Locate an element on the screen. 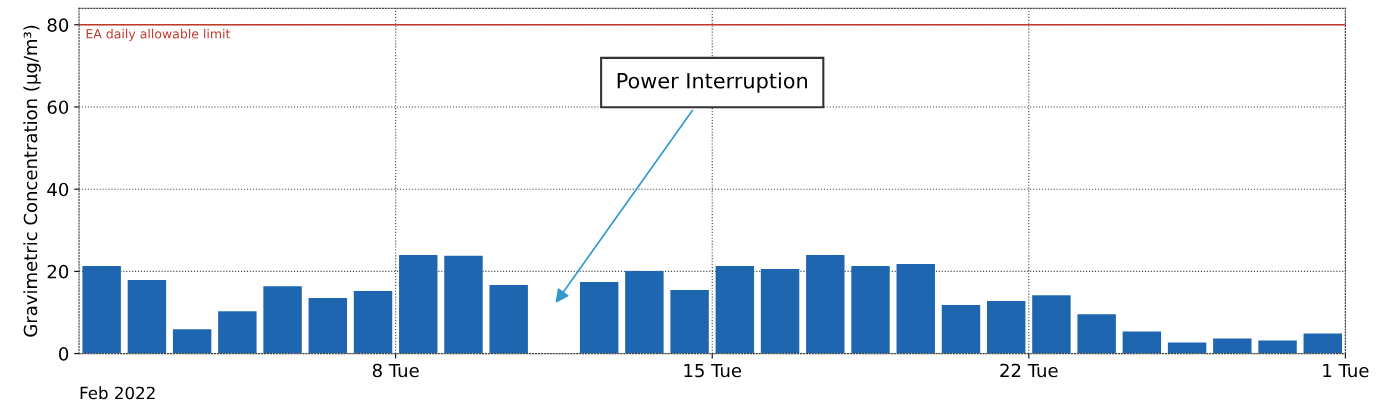 This screenshot has width=1387, height=416. y-tick-label: 20 is located at coordinates (58, 271).